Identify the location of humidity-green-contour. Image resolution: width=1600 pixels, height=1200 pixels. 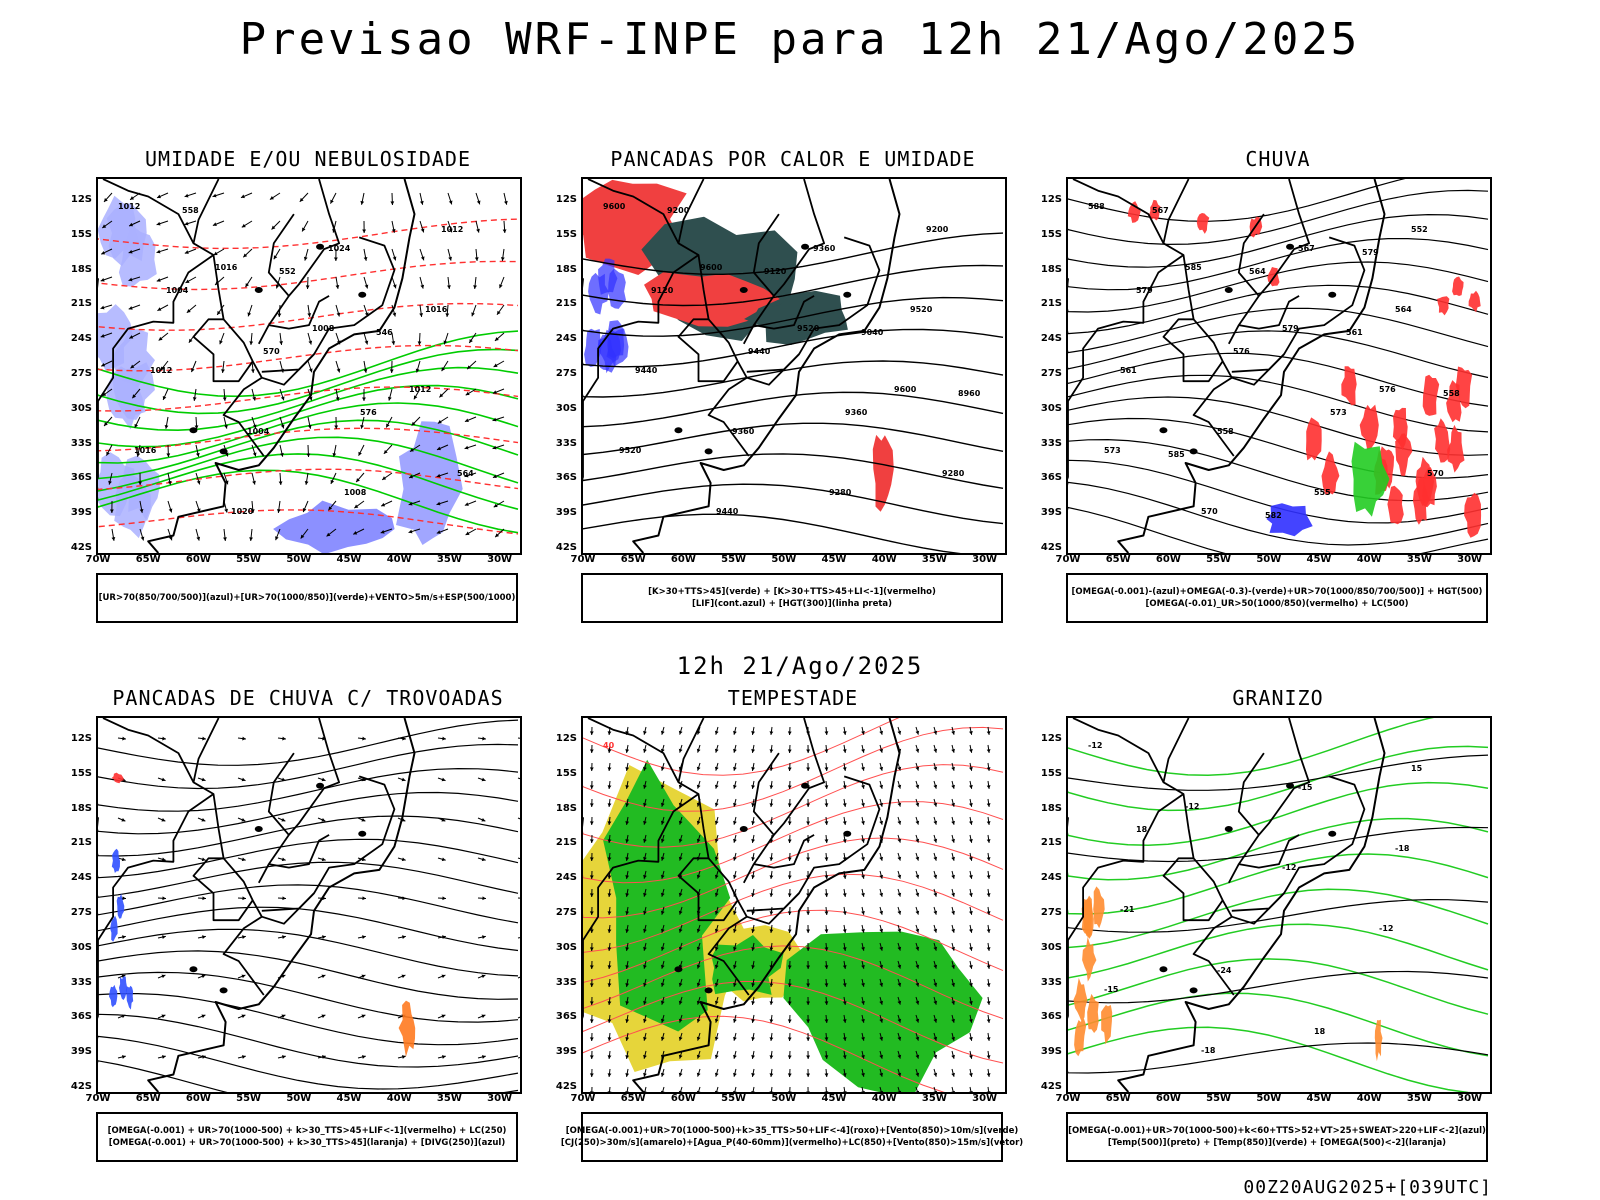
(308, 399).